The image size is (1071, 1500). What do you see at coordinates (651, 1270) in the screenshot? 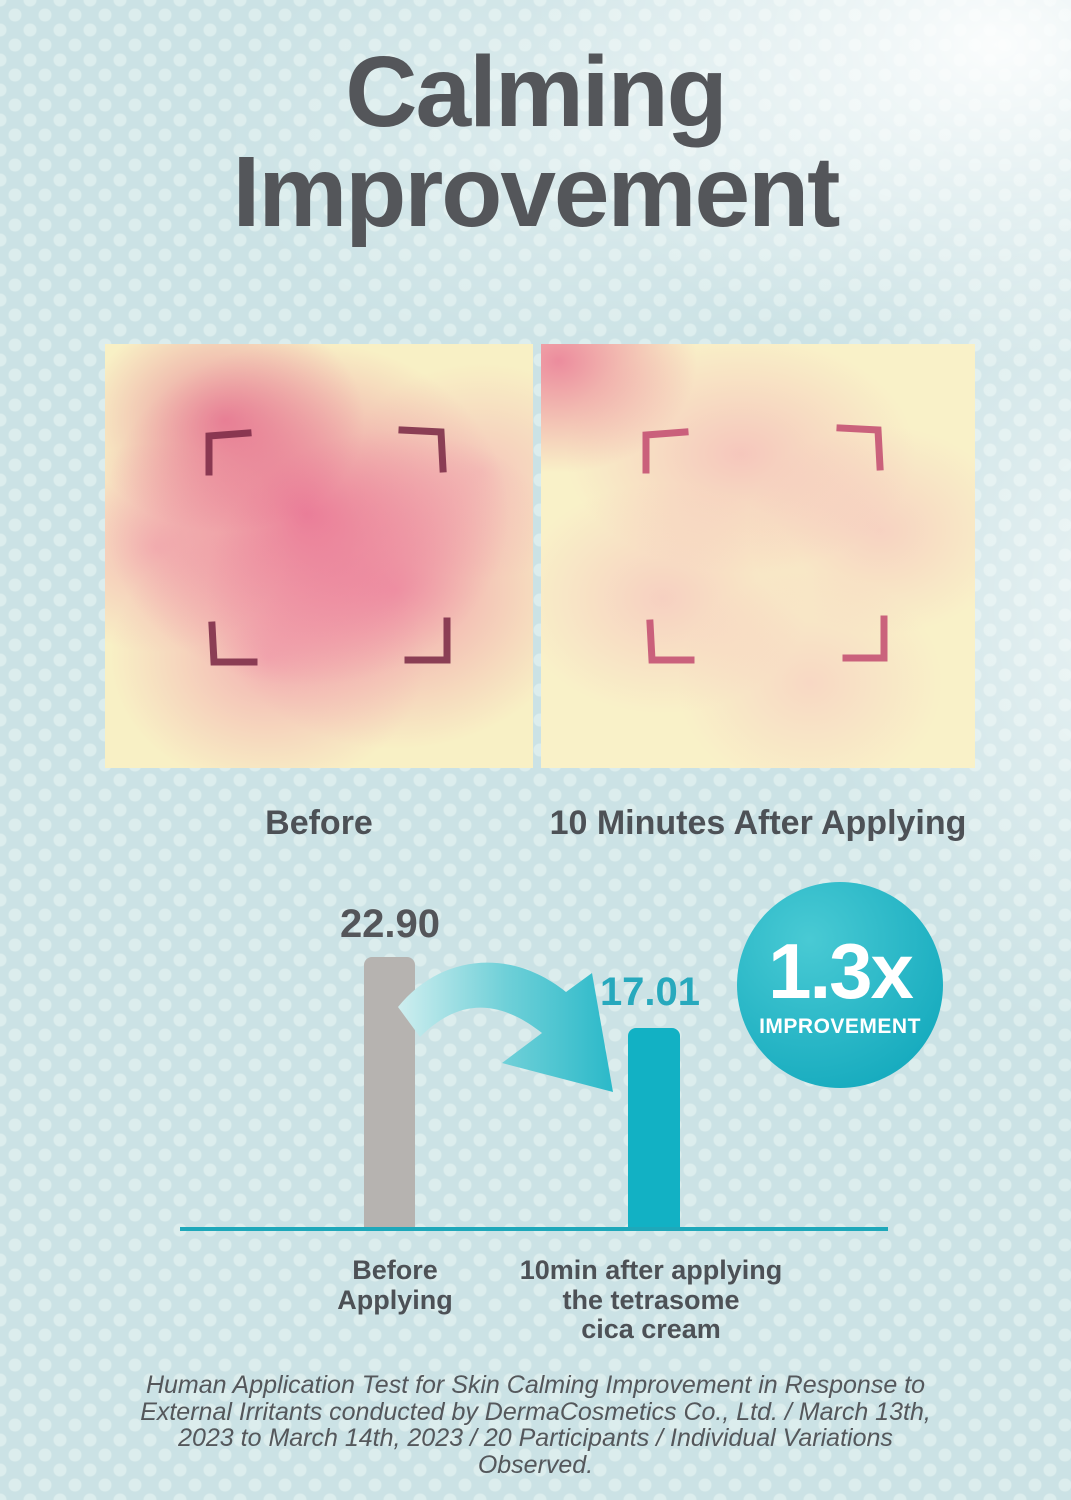
I see `xaxis-label-after-line1: 10min after applying` at bounding box center [651, 1270].